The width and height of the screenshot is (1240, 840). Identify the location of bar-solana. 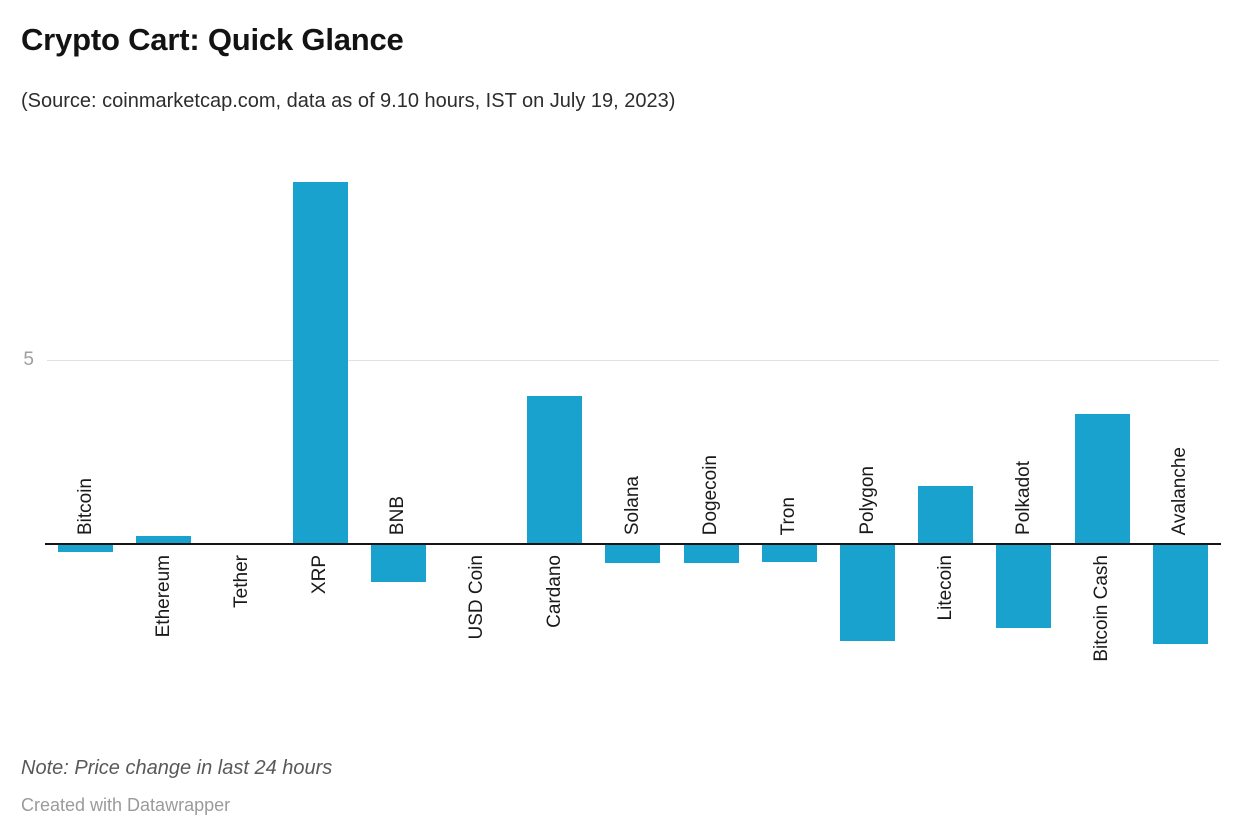
(633, 554).